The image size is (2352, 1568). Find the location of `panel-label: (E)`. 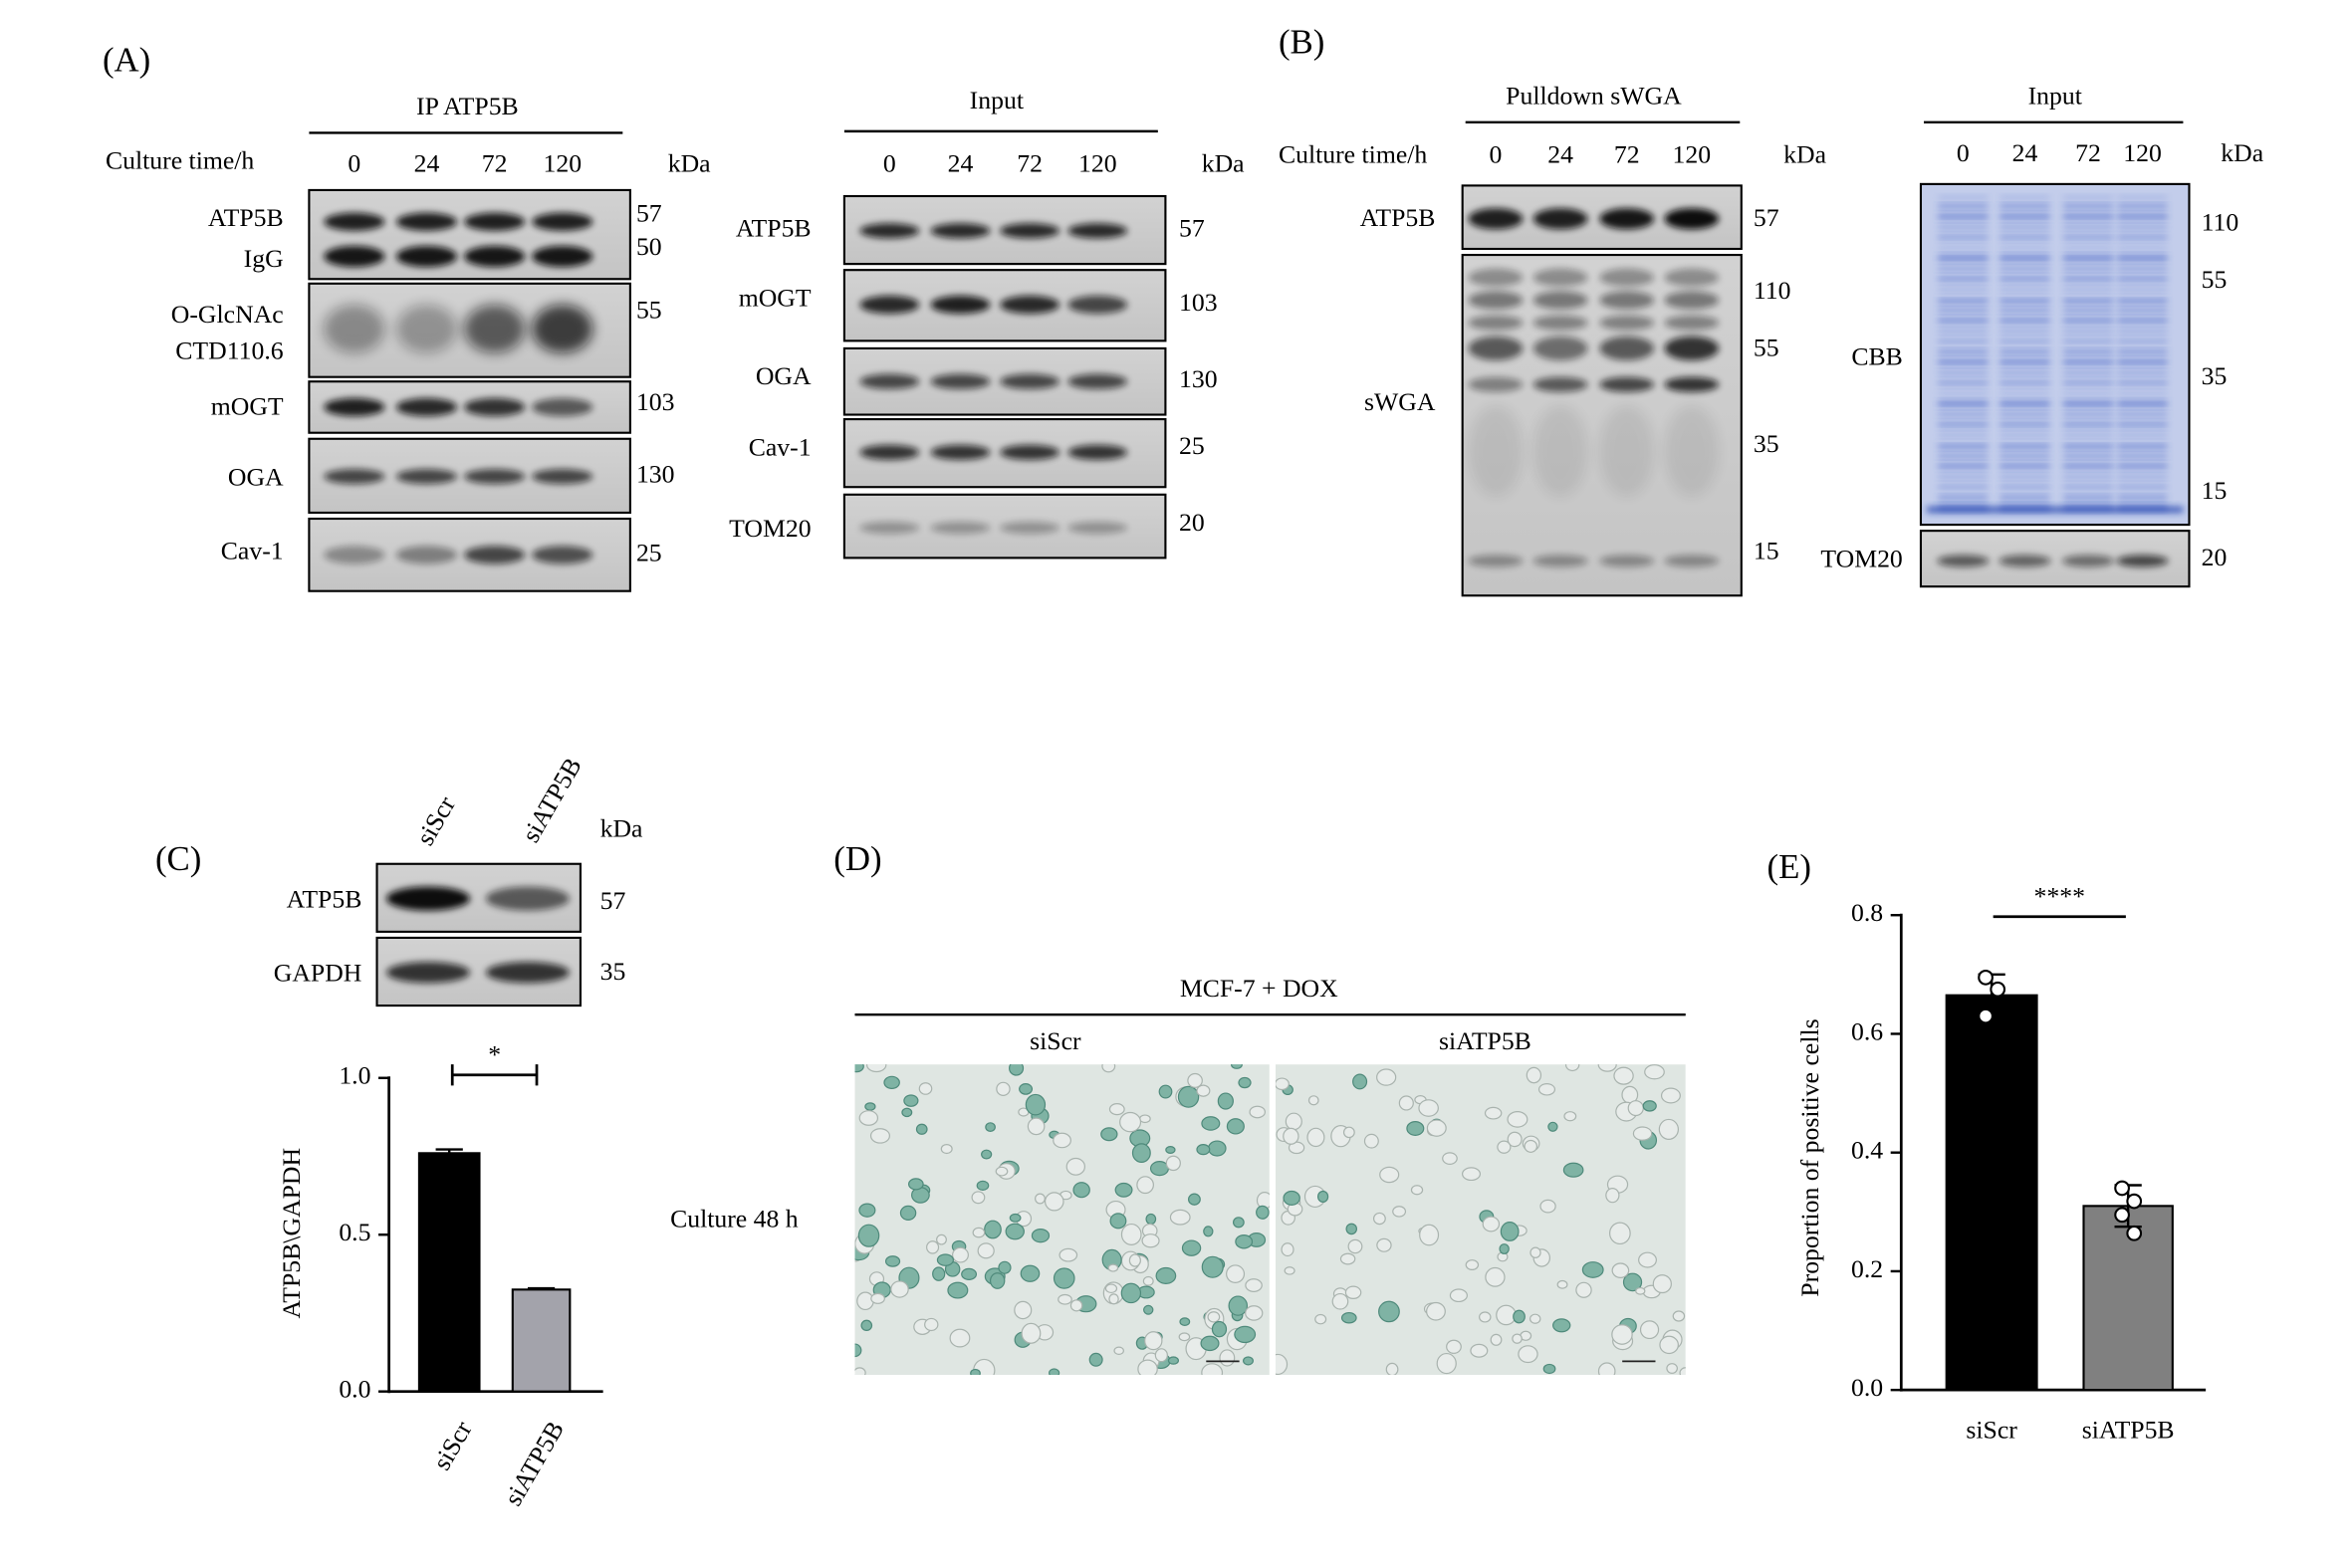

panel-label: (E) is located at coordinates (1789, 867).